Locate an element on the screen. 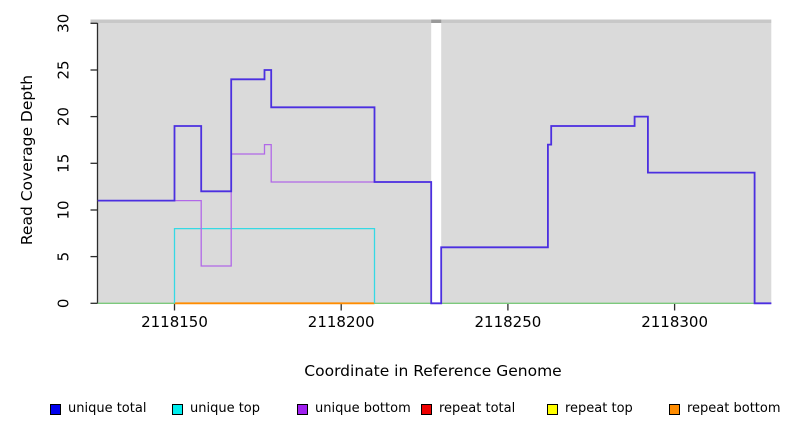 The height and width of the screenshot is (432, 792). x-tick-label: 2118250 is located at coordinates (507, 322).